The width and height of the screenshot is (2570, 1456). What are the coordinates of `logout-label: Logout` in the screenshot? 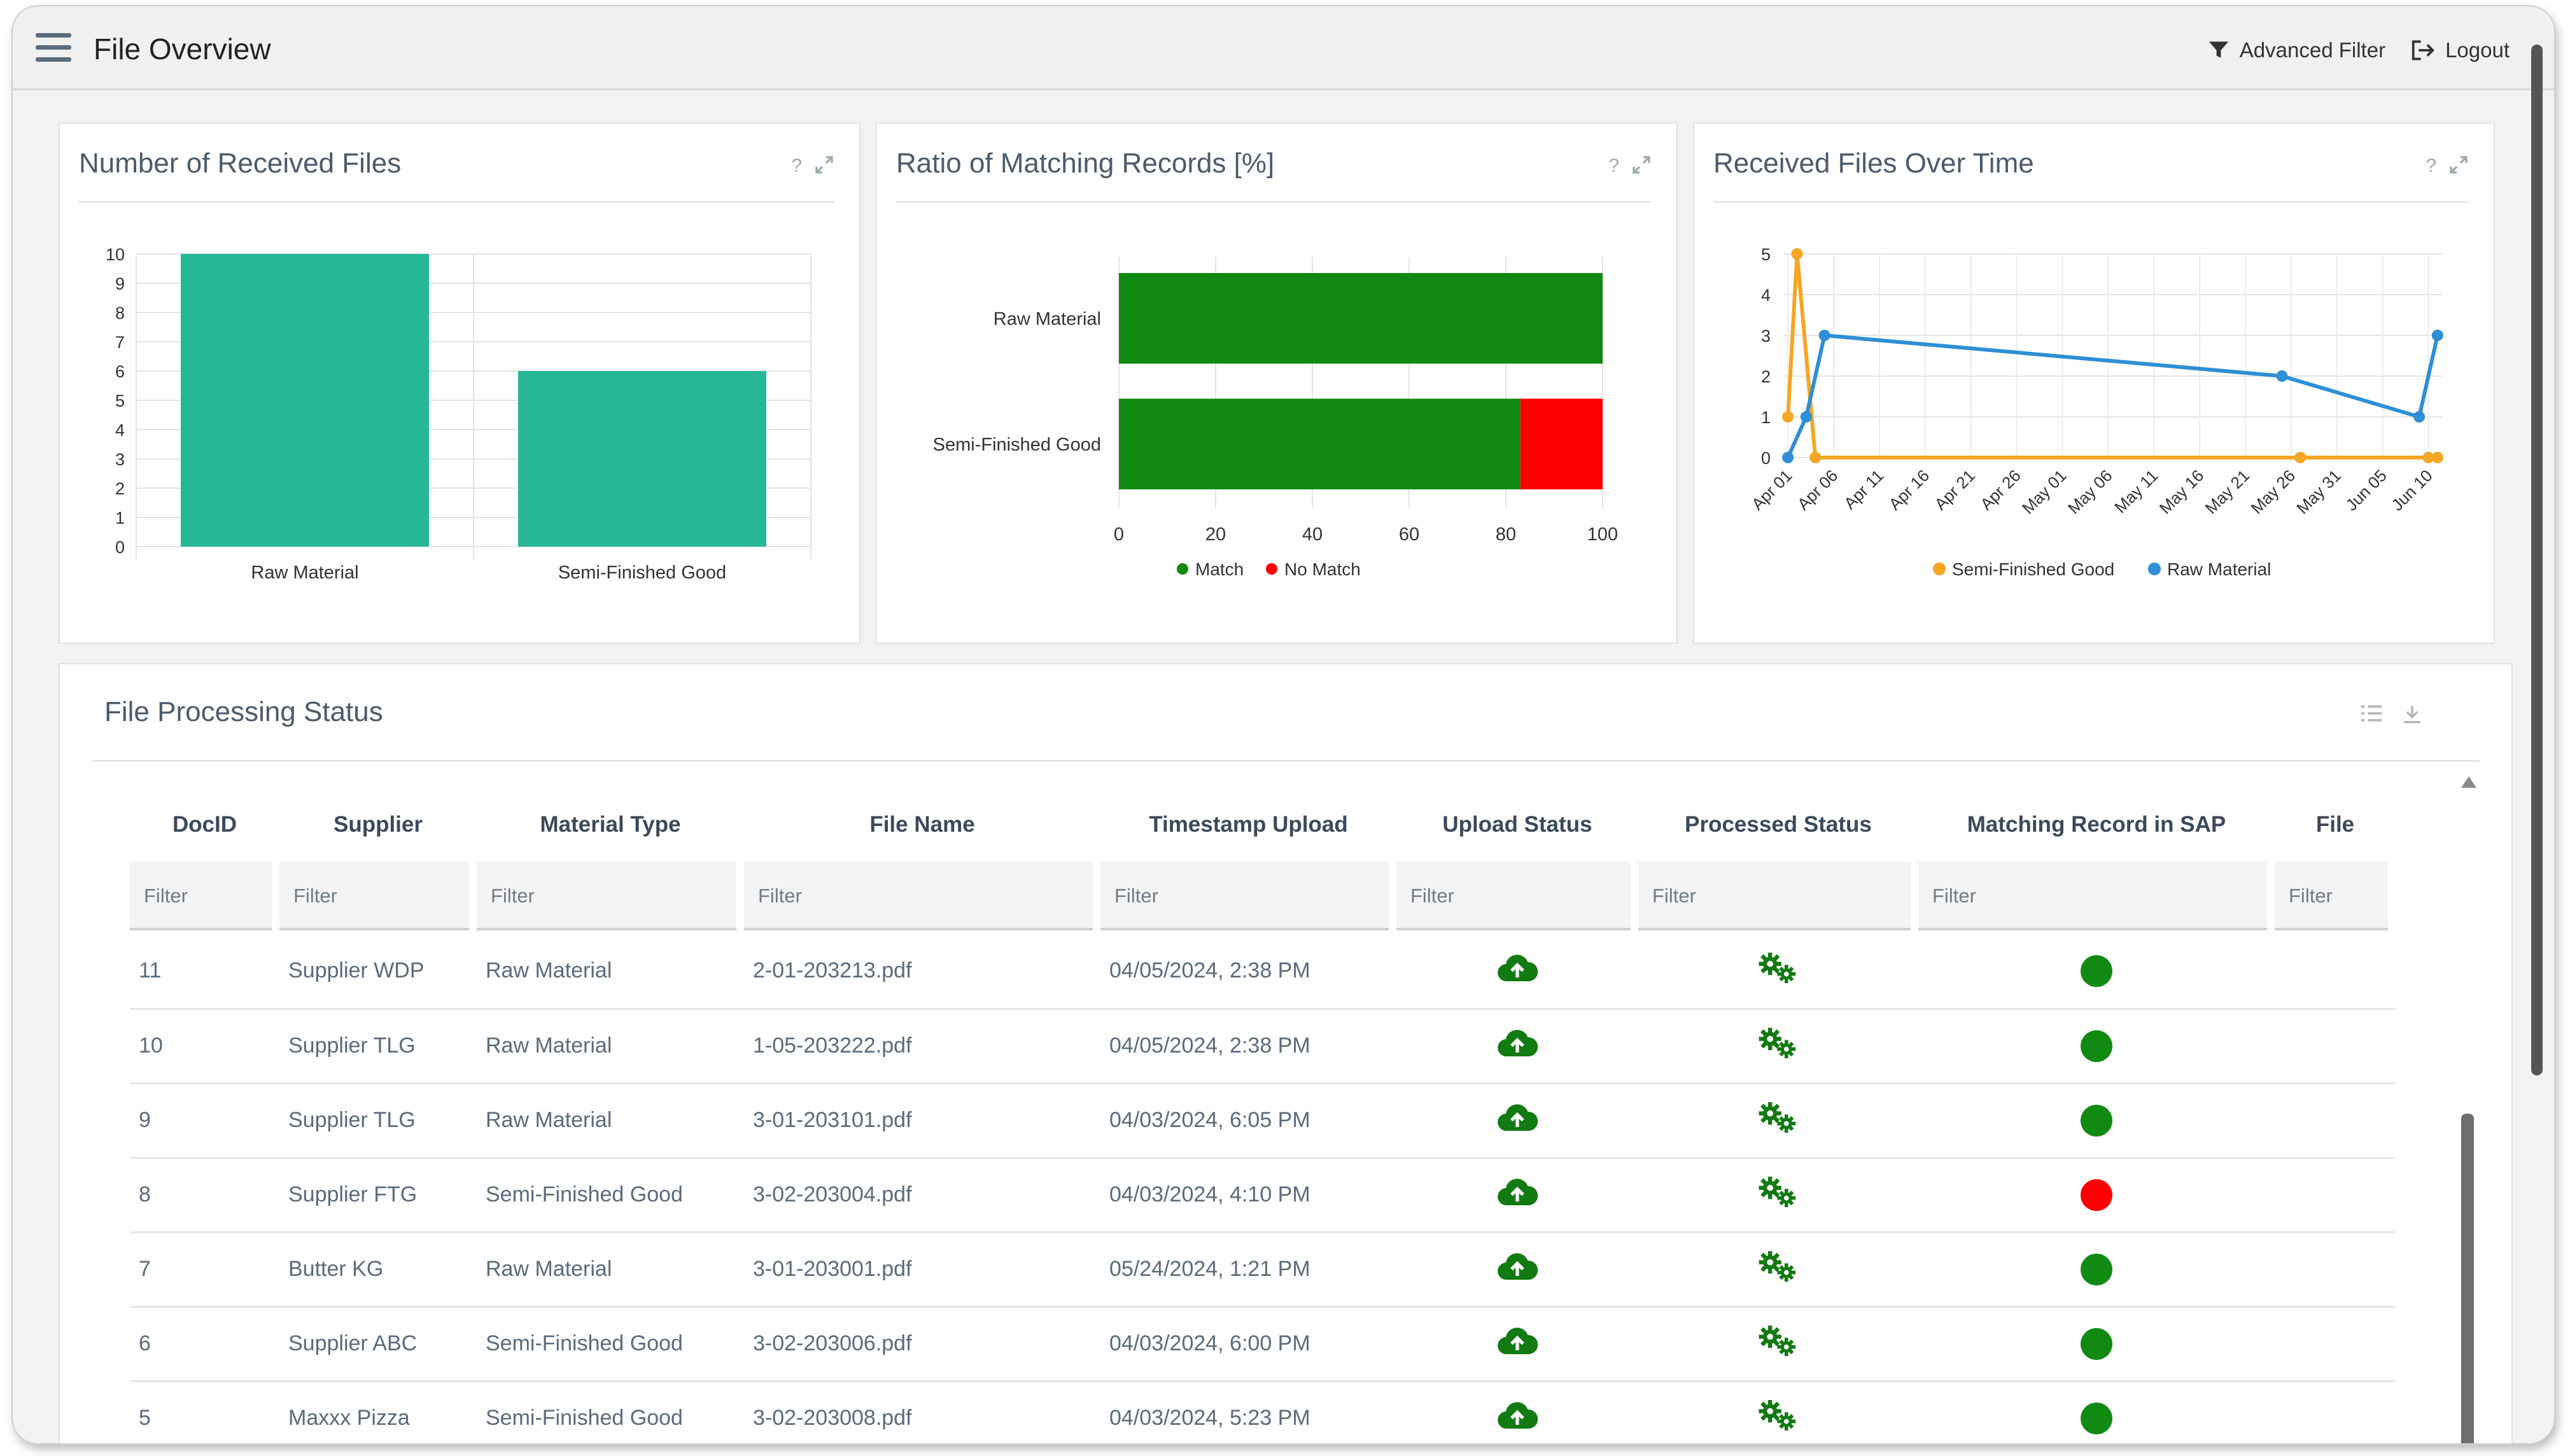 It's located at (2477, 50).